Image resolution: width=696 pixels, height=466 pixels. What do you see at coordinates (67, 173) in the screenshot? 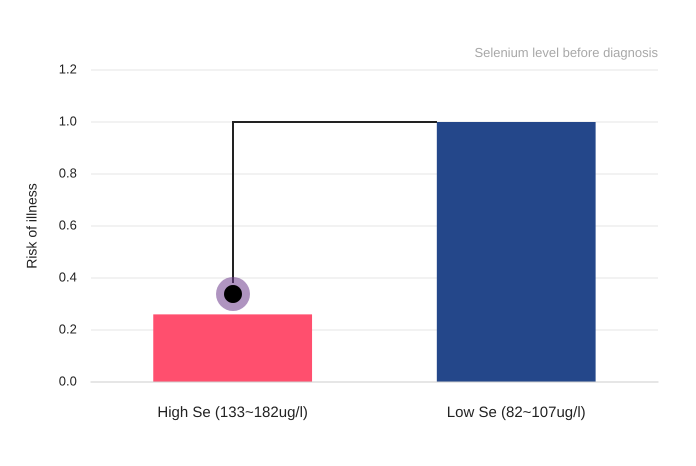
I see `y-tick-label: 0.8` at bounding box center [67, 173].